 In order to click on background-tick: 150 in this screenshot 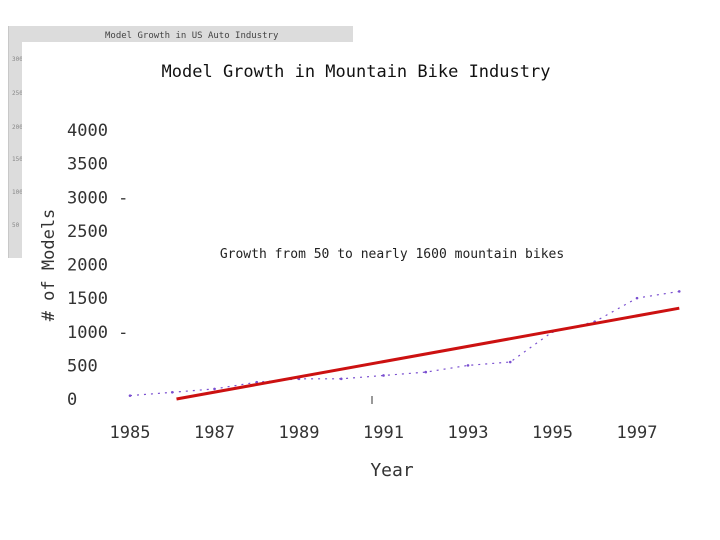, I will do `click(17, 159)`.